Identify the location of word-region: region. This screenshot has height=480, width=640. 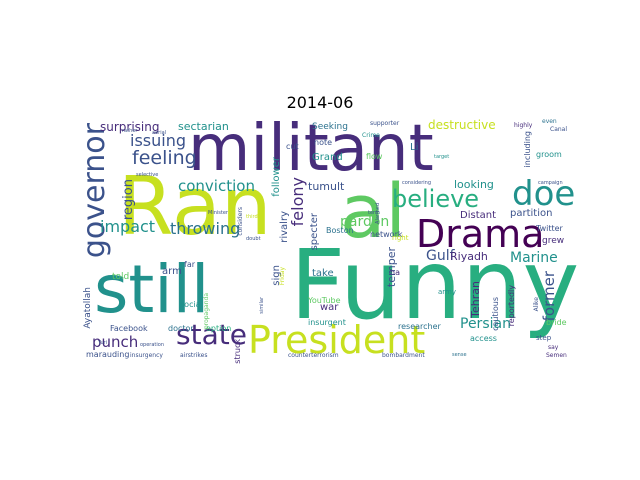
(128, 200).